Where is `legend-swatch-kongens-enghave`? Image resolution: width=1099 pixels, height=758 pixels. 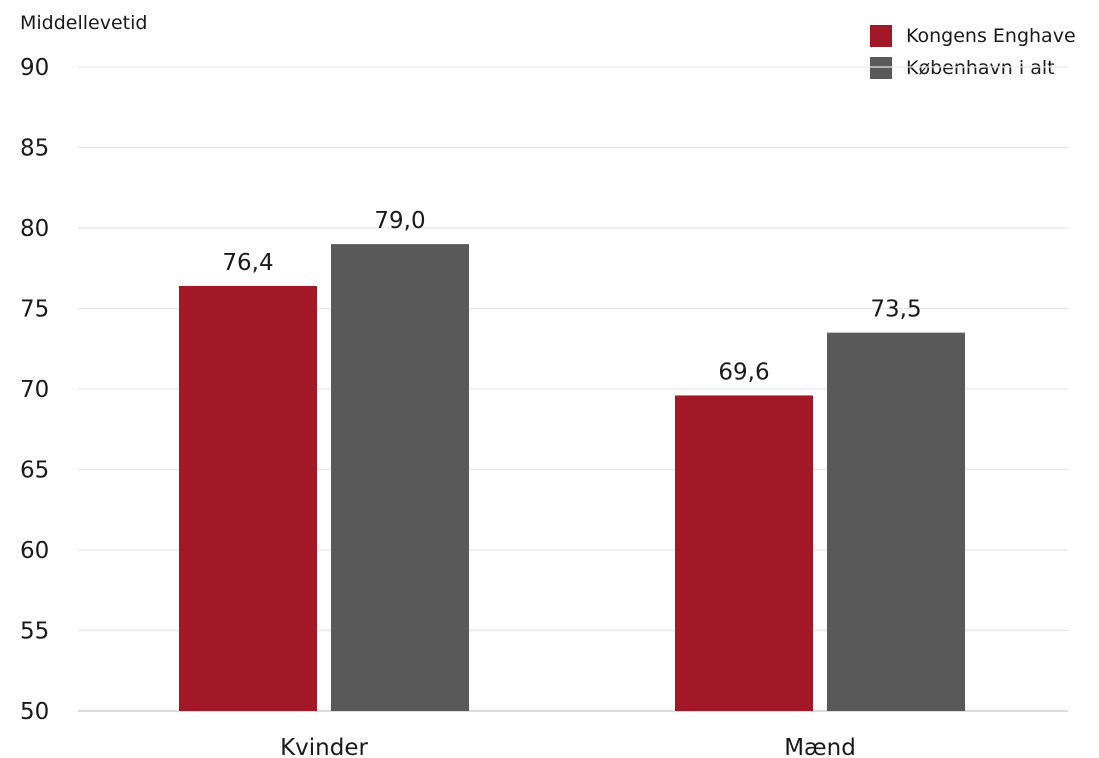
legend-swatch-kongens-enghave is located at coordinates (881, 36).